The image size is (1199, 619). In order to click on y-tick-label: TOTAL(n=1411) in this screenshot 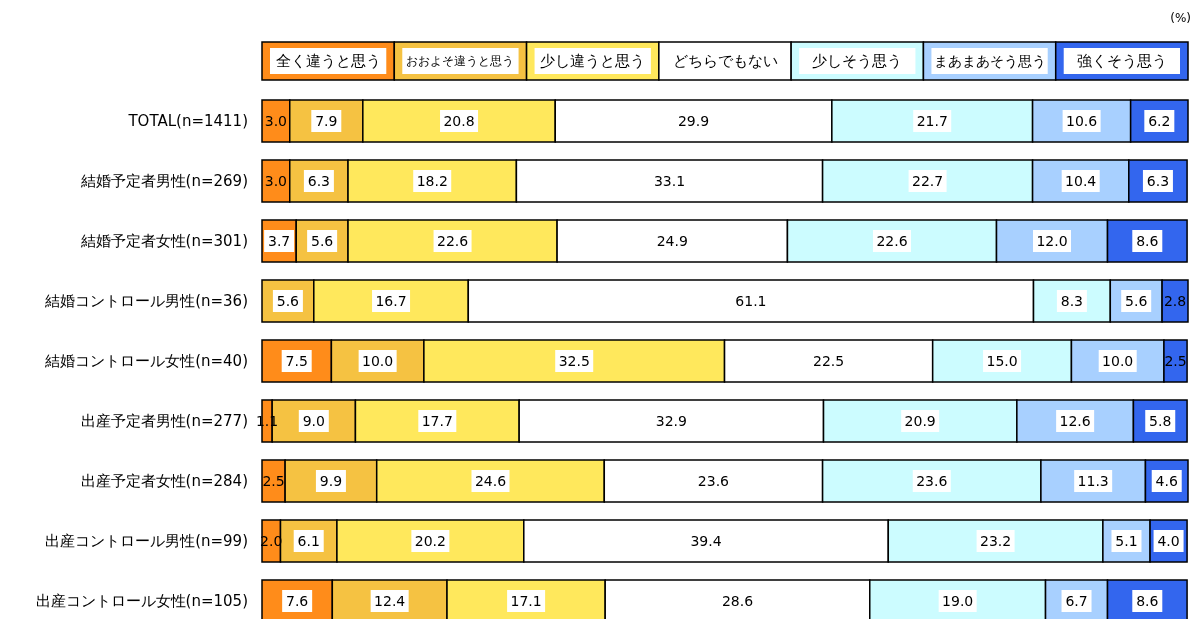, I will do `click(187, 121)`.